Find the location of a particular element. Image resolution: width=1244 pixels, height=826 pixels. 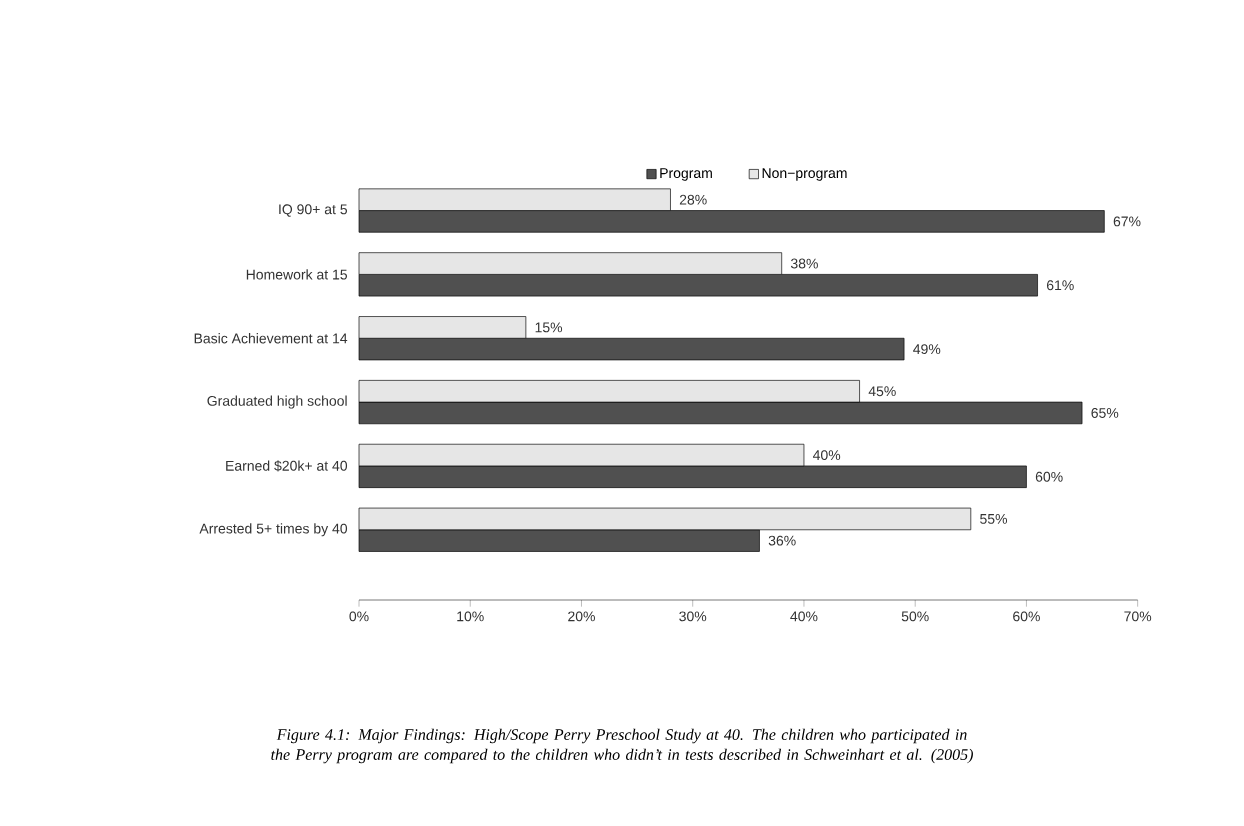

x-tick-label: 50% is located at coordinates (915, 616).